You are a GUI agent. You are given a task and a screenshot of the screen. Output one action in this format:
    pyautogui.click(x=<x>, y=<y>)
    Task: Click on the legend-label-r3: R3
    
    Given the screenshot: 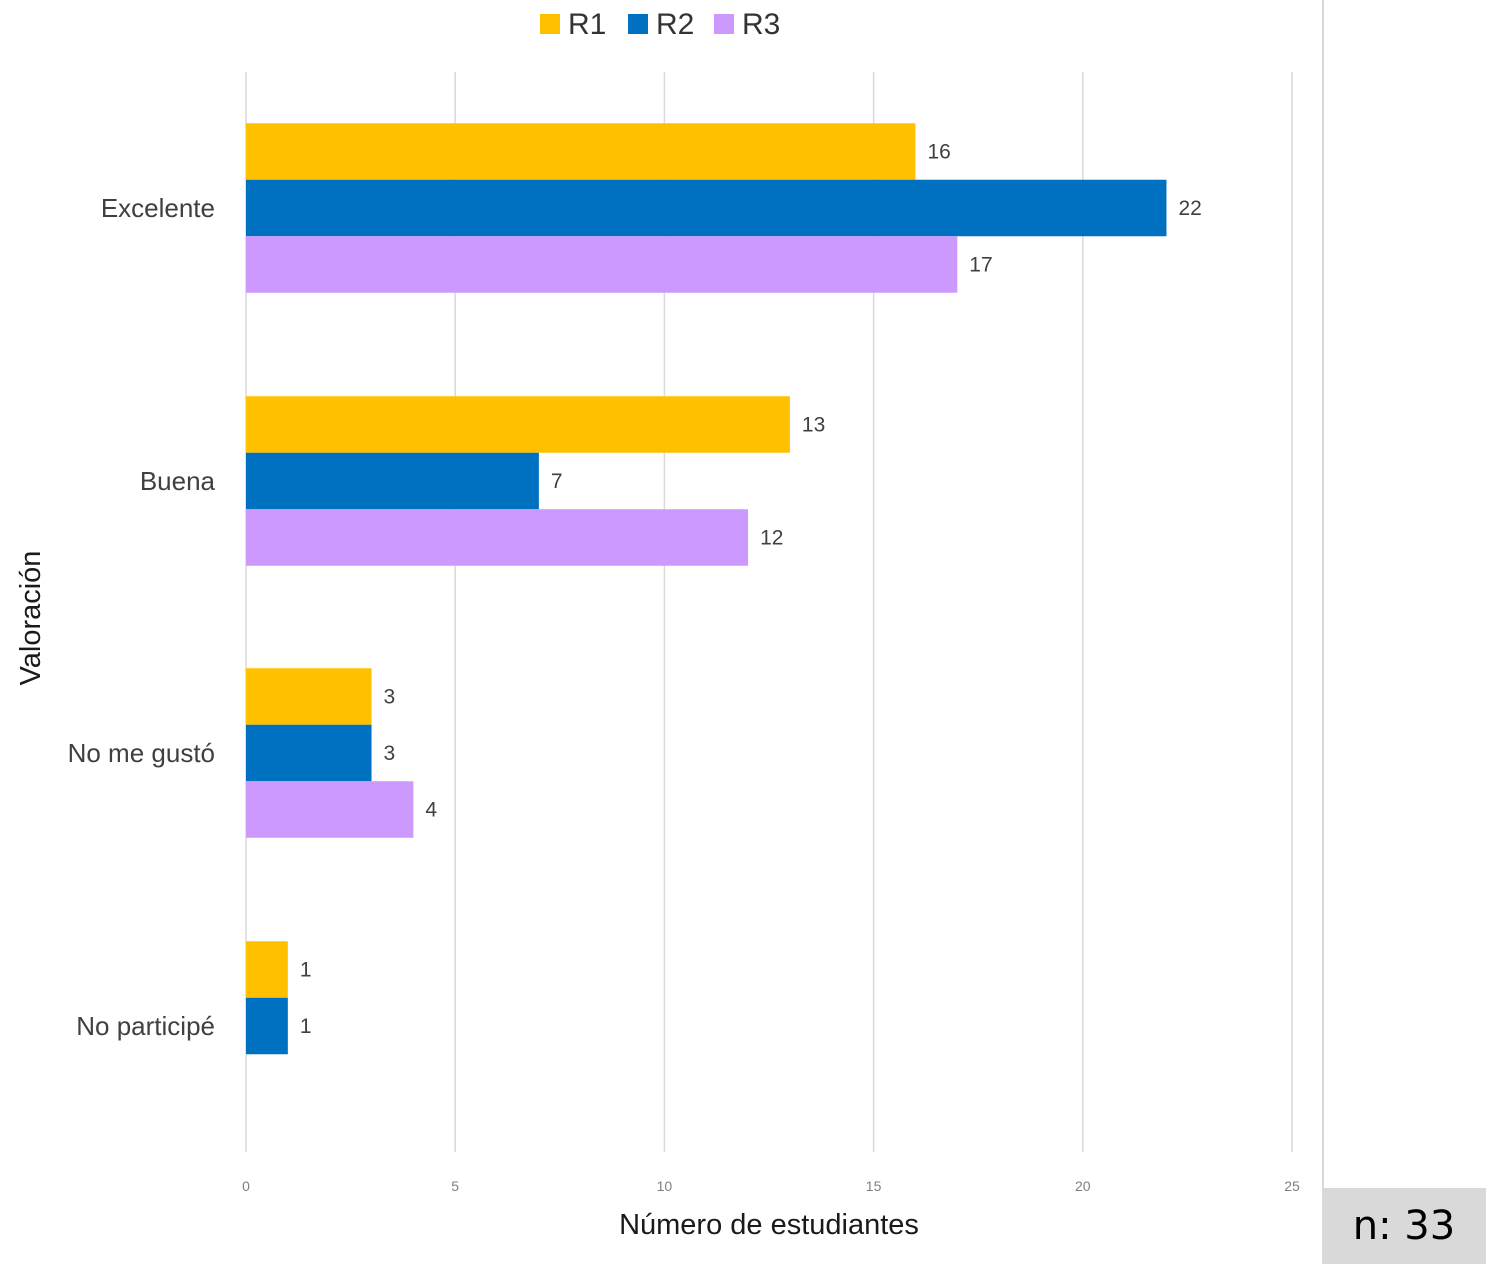 What is the action you would take?
    pyautogui.click(x=761, y=24)
    